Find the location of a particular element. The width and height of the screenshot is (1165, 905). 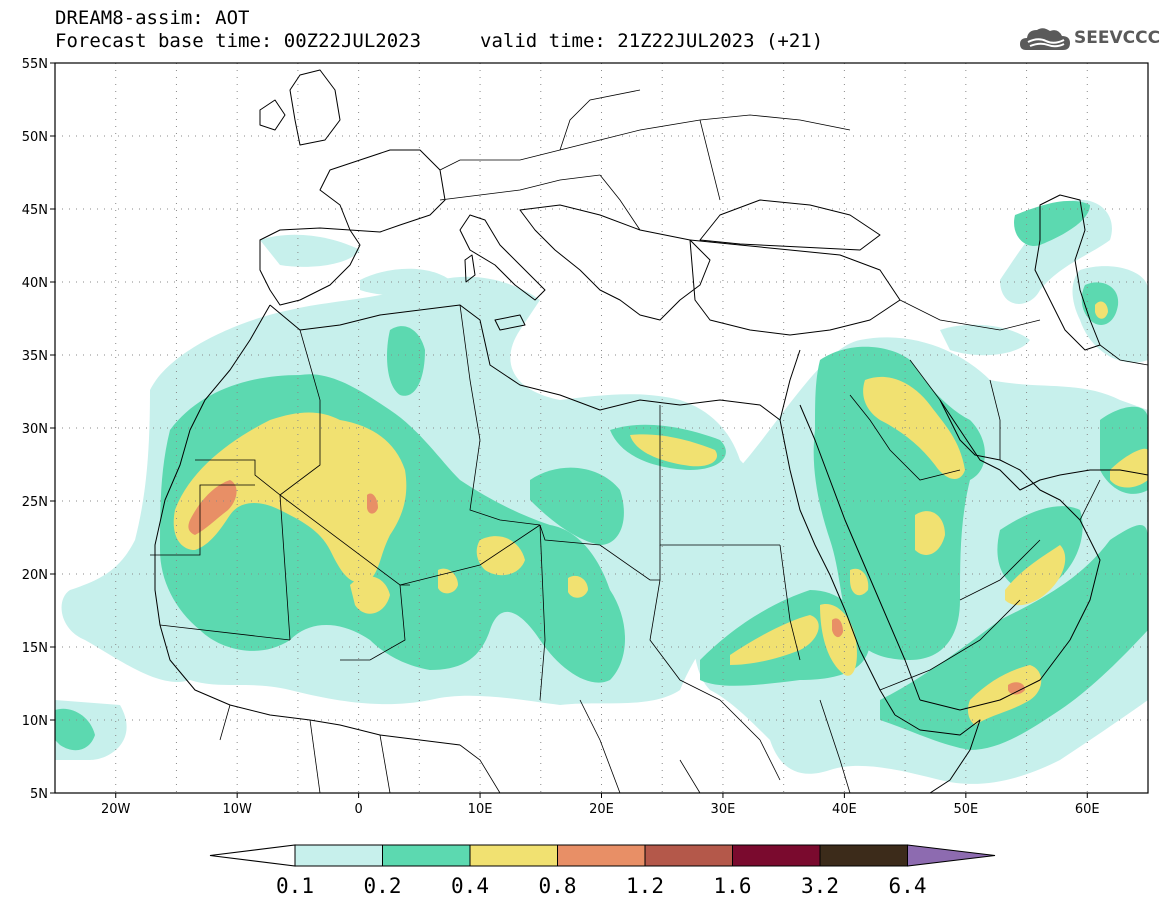

lat-tick-label: 40N is located at coordinates (35, 283).